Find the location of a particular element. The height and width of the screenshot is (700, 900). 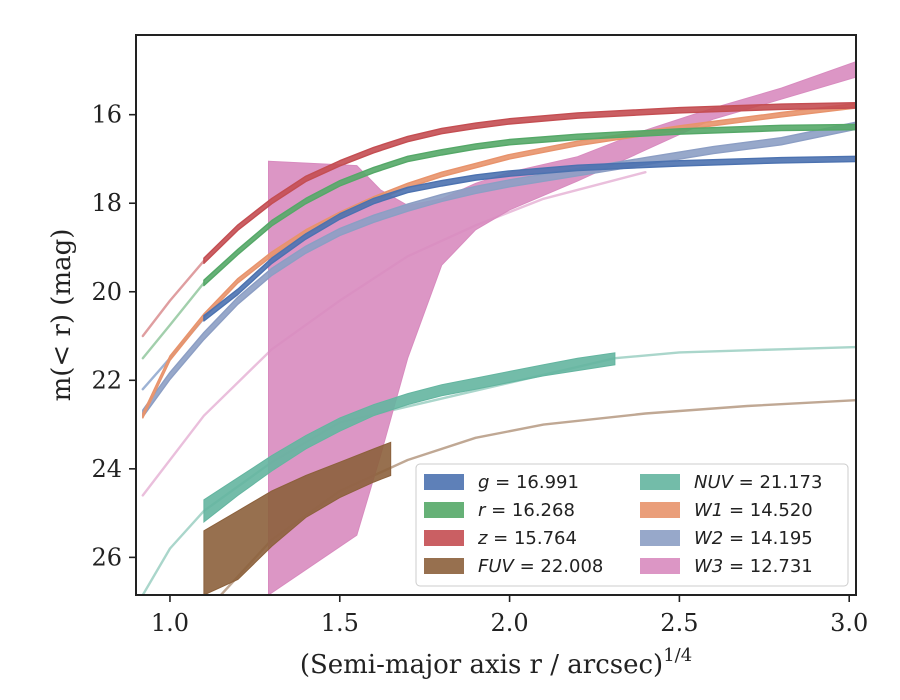

y-axis: 16 18 20 22 24 26 is located at coordinates (113, 336).